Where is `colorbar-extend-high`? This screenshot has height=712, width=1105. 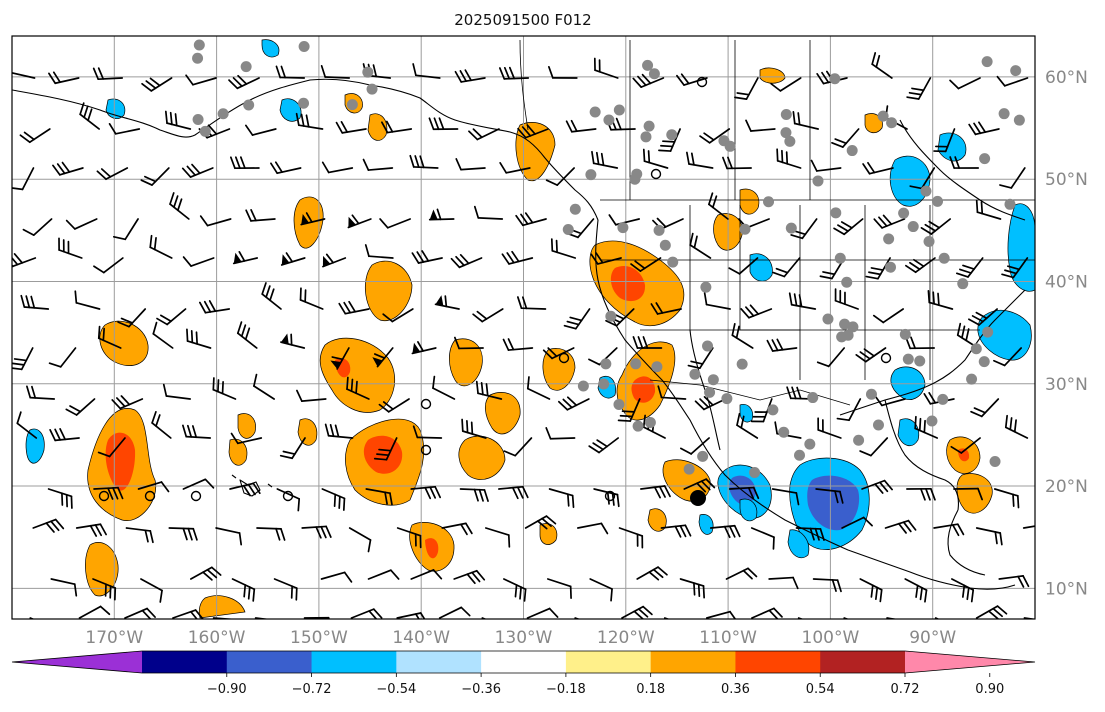 colorbar-extend-high is located at coordinates (970, 662).